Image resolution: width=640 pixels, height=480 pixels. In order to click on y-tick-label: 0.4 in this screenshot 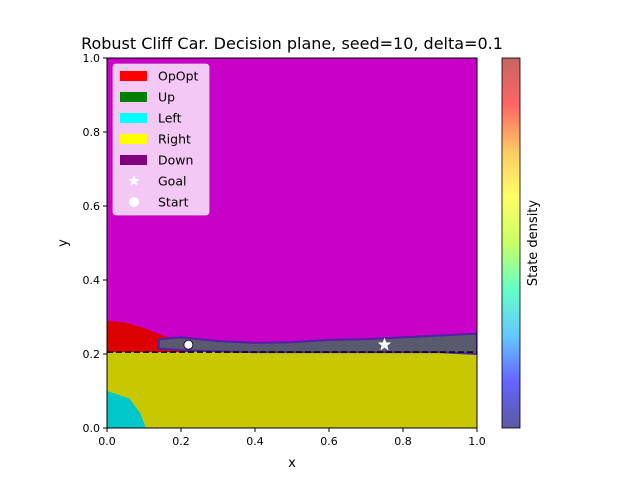, I will do `click(92, 280)`.